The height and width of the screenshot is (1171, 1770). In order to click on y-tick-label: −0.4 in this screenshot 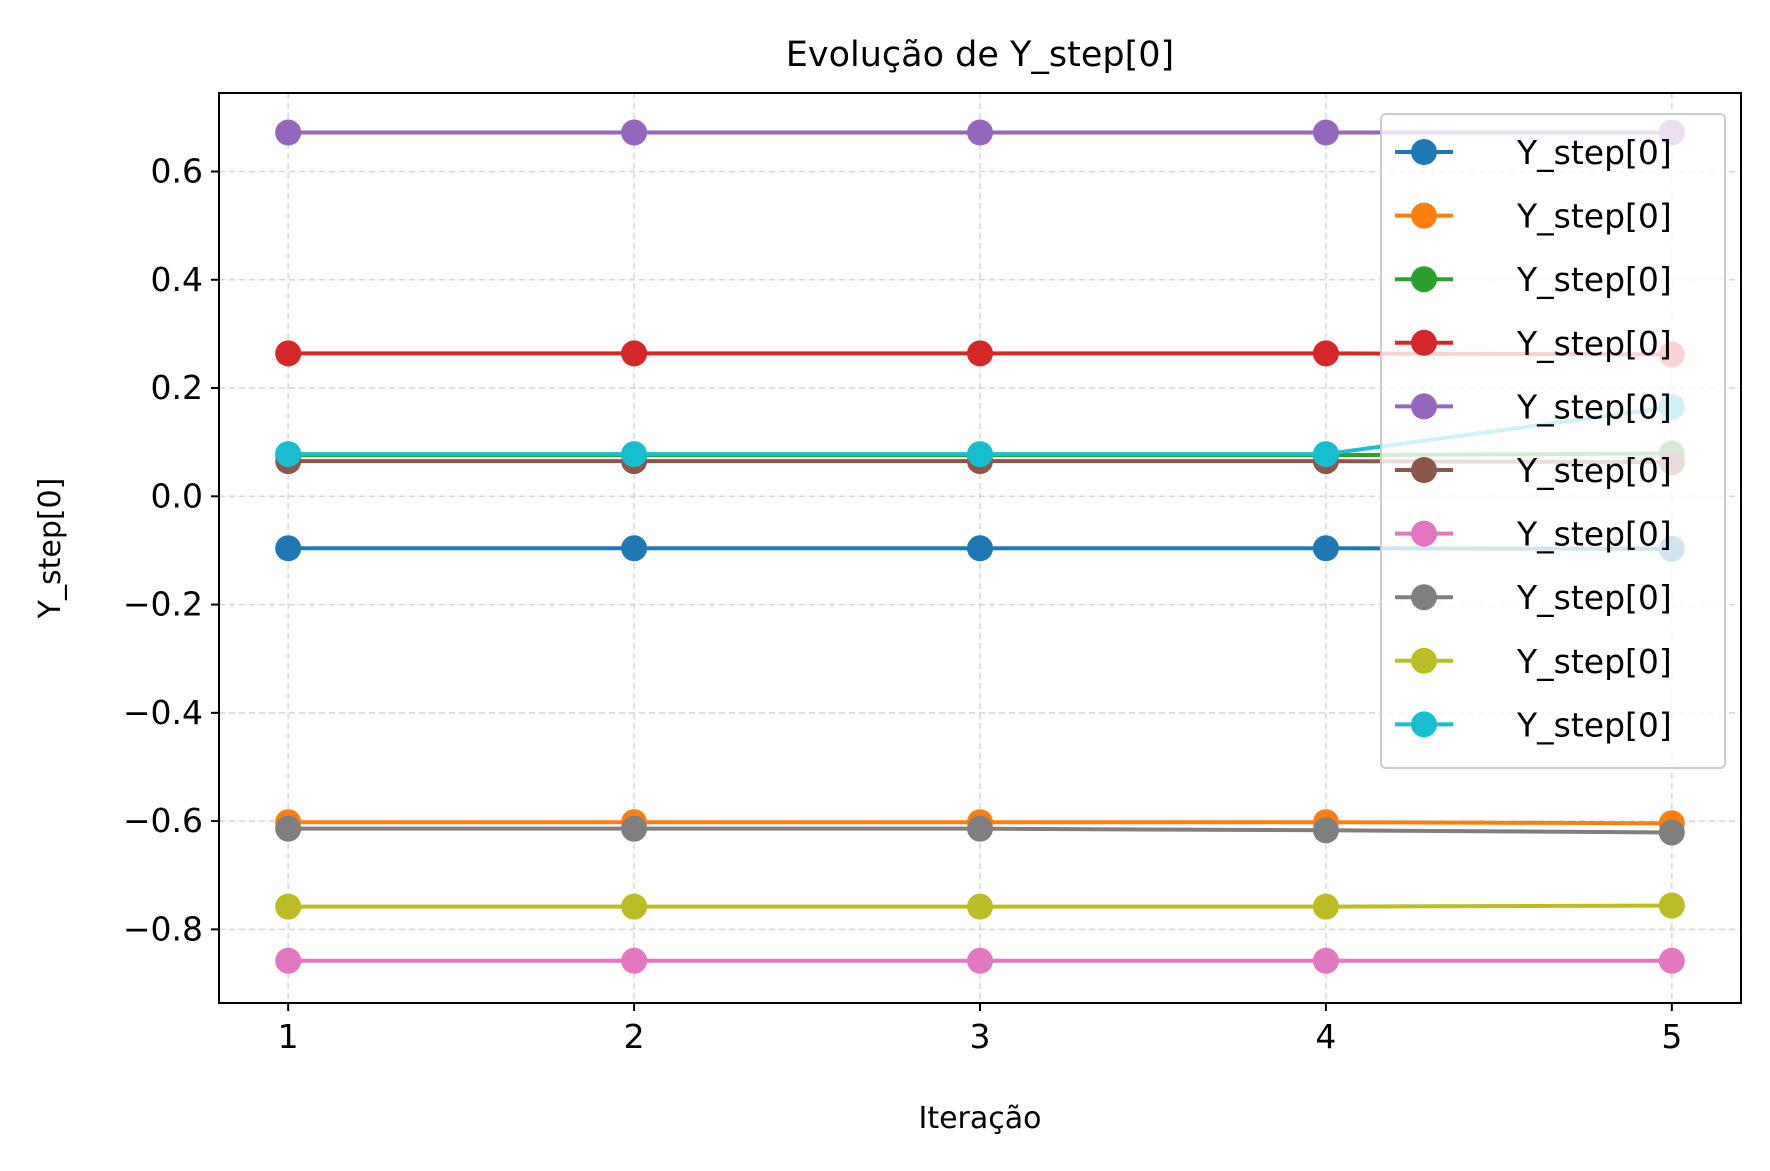, I will do `click(163, 712)`.